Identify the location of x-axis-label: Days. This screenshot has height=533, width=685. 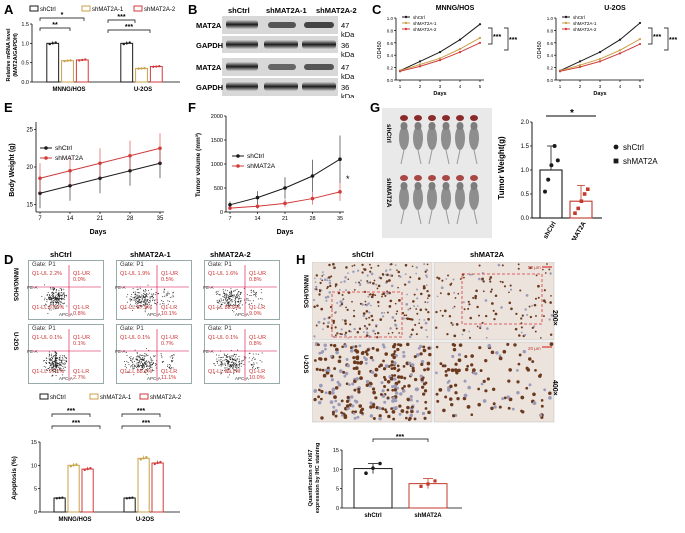
(599, 94).